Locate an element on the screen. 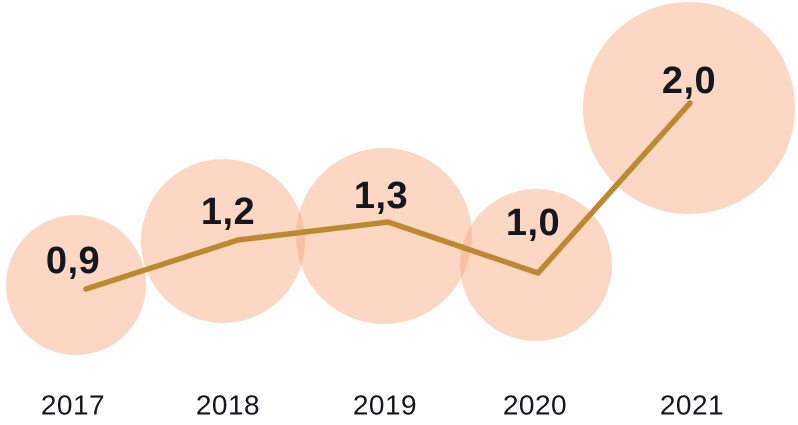  year-label-2017: 2017 is located at coordinates (73, 405).